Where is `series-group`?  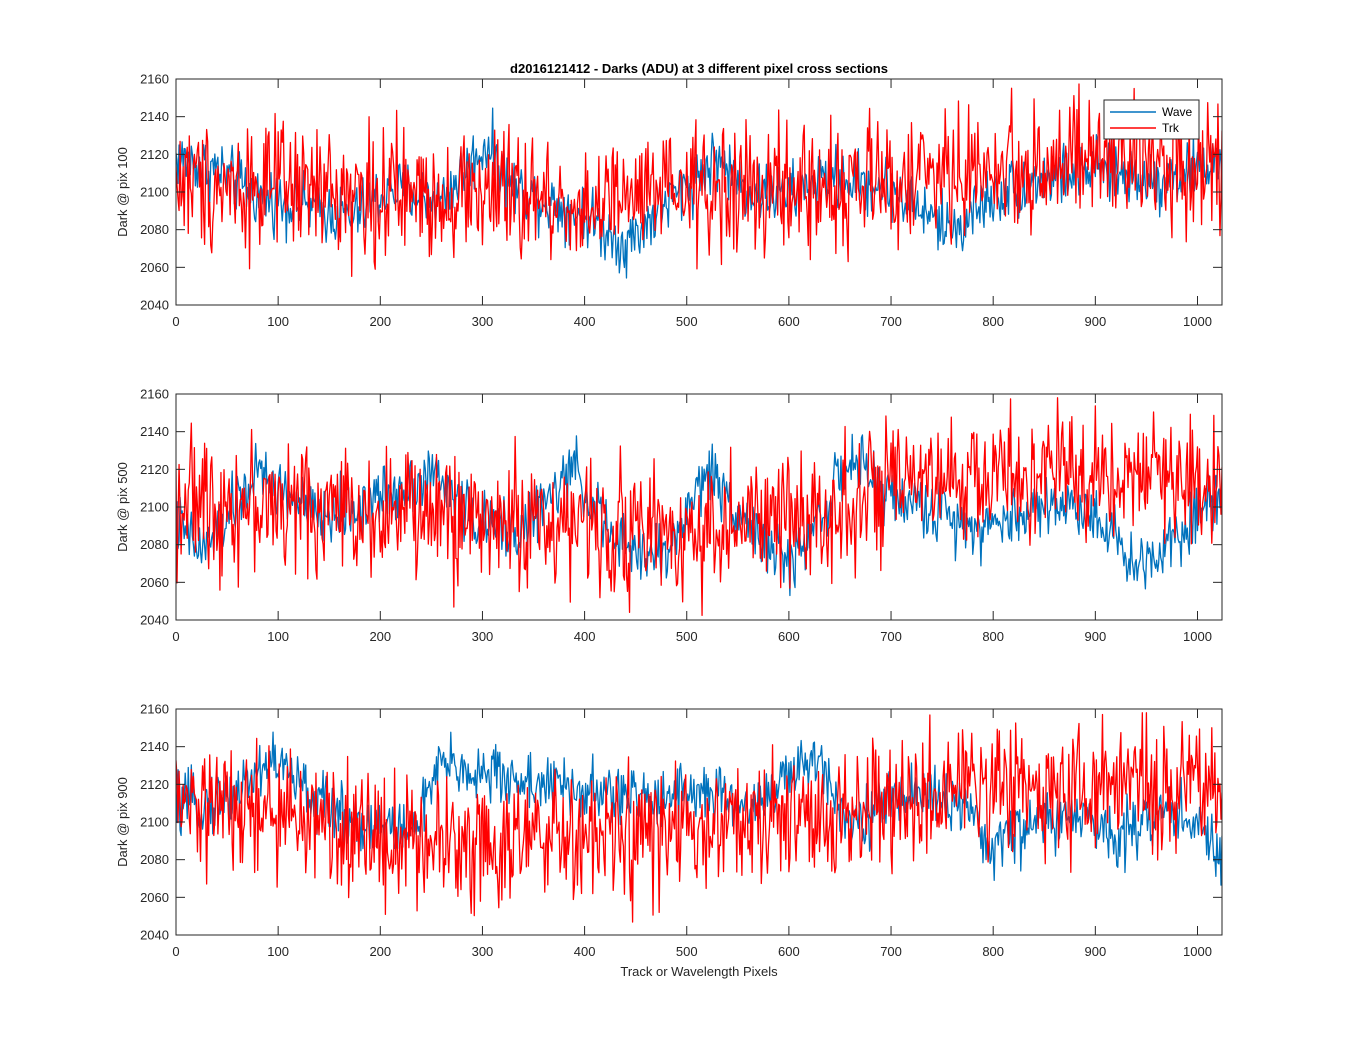 series-group is located at coordinates (699, 181).